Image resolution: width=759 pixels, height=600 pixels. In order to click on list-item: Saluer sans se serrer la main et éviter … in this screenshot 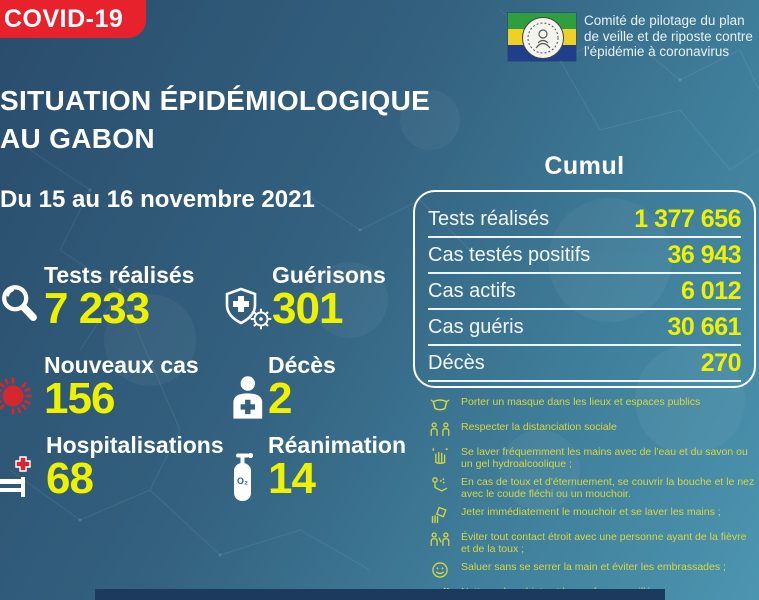, I will do `click(594, 570)`.